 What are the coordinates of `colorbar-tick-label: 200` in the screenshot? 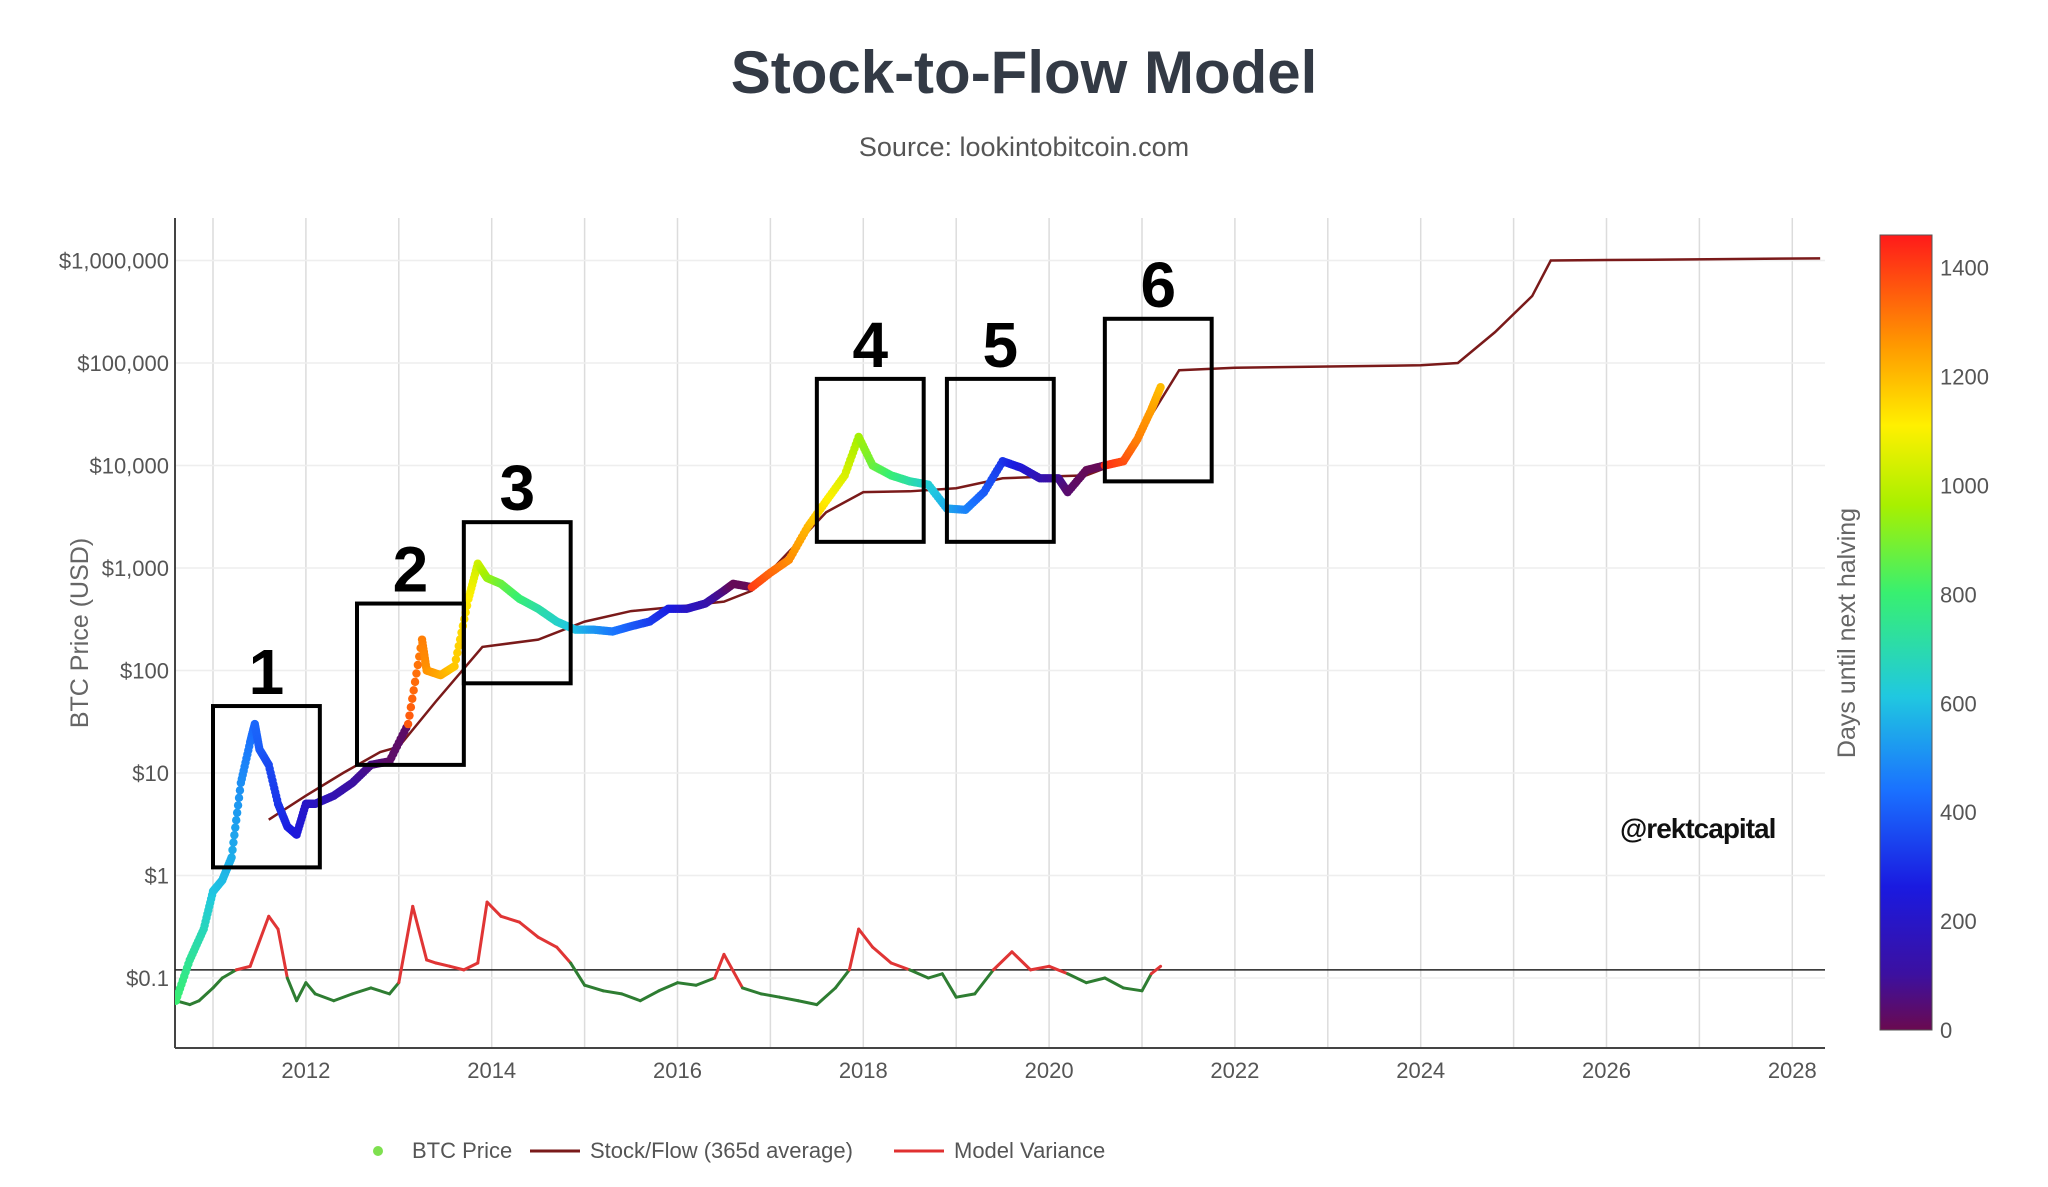 It's located at (1958, 921).